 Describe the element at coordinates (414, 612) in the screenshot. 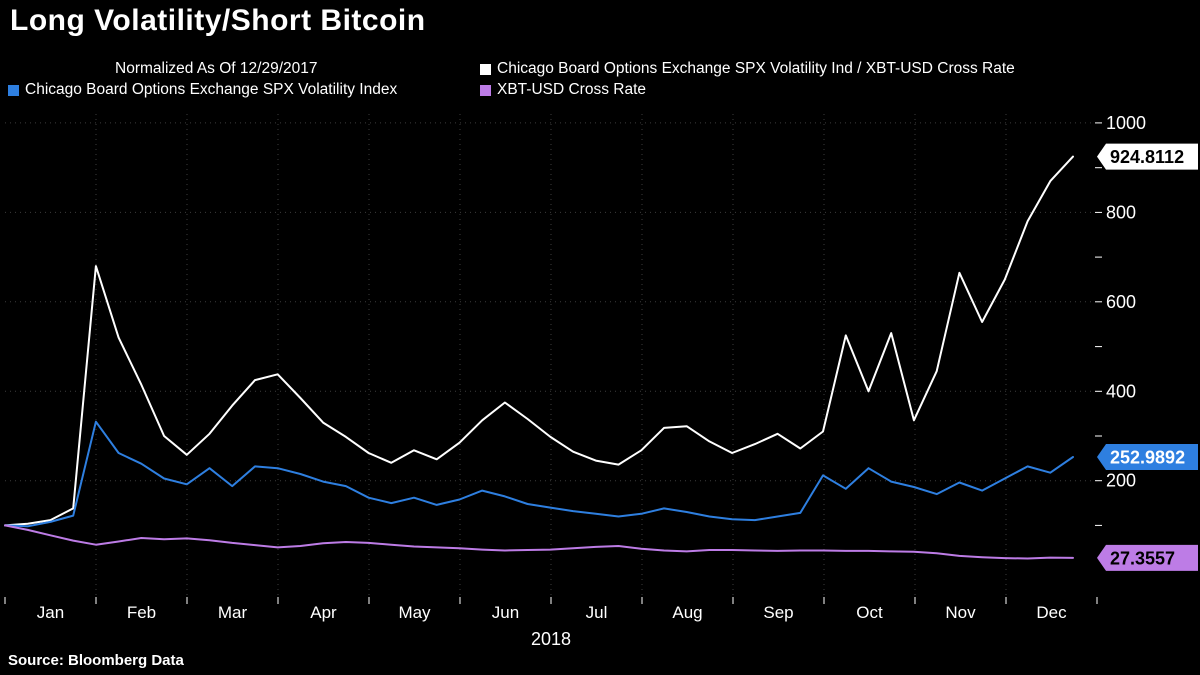

I see `x-tick-label: May` at that location.